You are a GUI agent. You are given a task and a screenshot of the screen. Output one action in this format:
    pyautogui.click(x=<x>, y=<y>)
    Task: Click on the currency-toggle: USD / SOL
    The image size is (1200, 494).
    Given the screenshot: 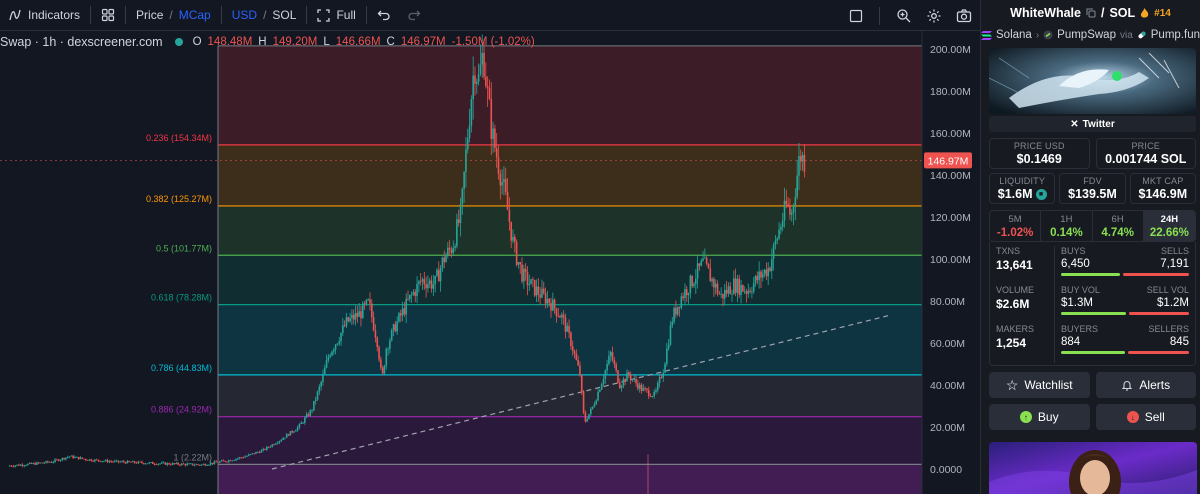 What is the action you would take?
    pyautogui.click(x=264, y=15)
    